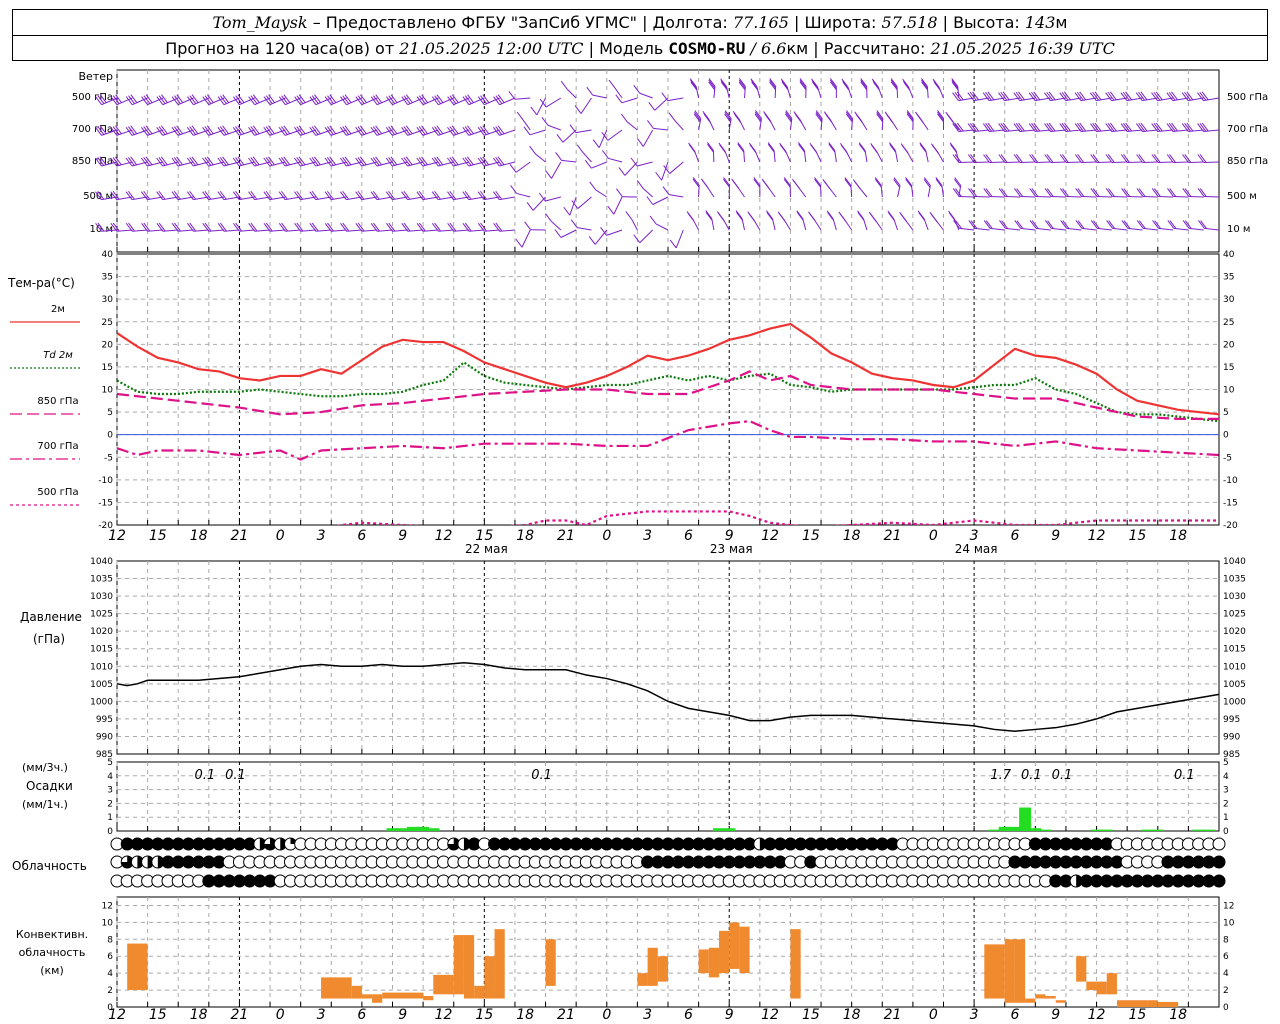 Image resolution: width=1280 pixels, height=1024 pixels. I want to click on temp-ytick-left: 15, so click(107, 368).